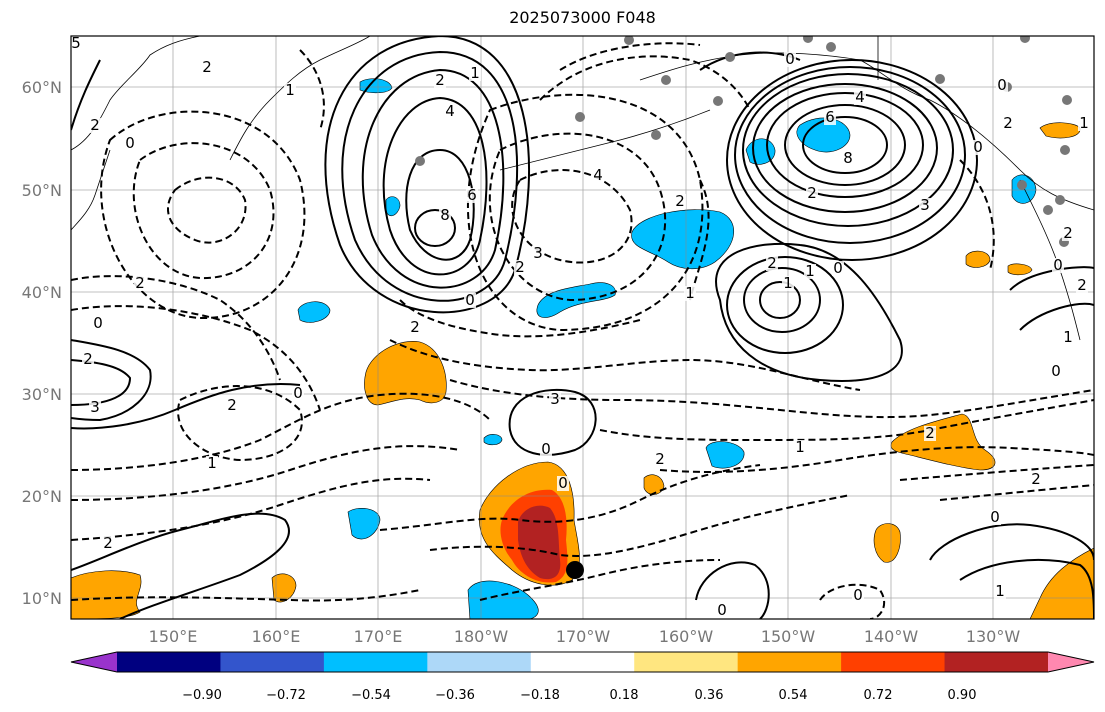 Image resolution: width=1105 pixels, height=712 pixels. I want to click on contour-label: 3, so click(95, 407).